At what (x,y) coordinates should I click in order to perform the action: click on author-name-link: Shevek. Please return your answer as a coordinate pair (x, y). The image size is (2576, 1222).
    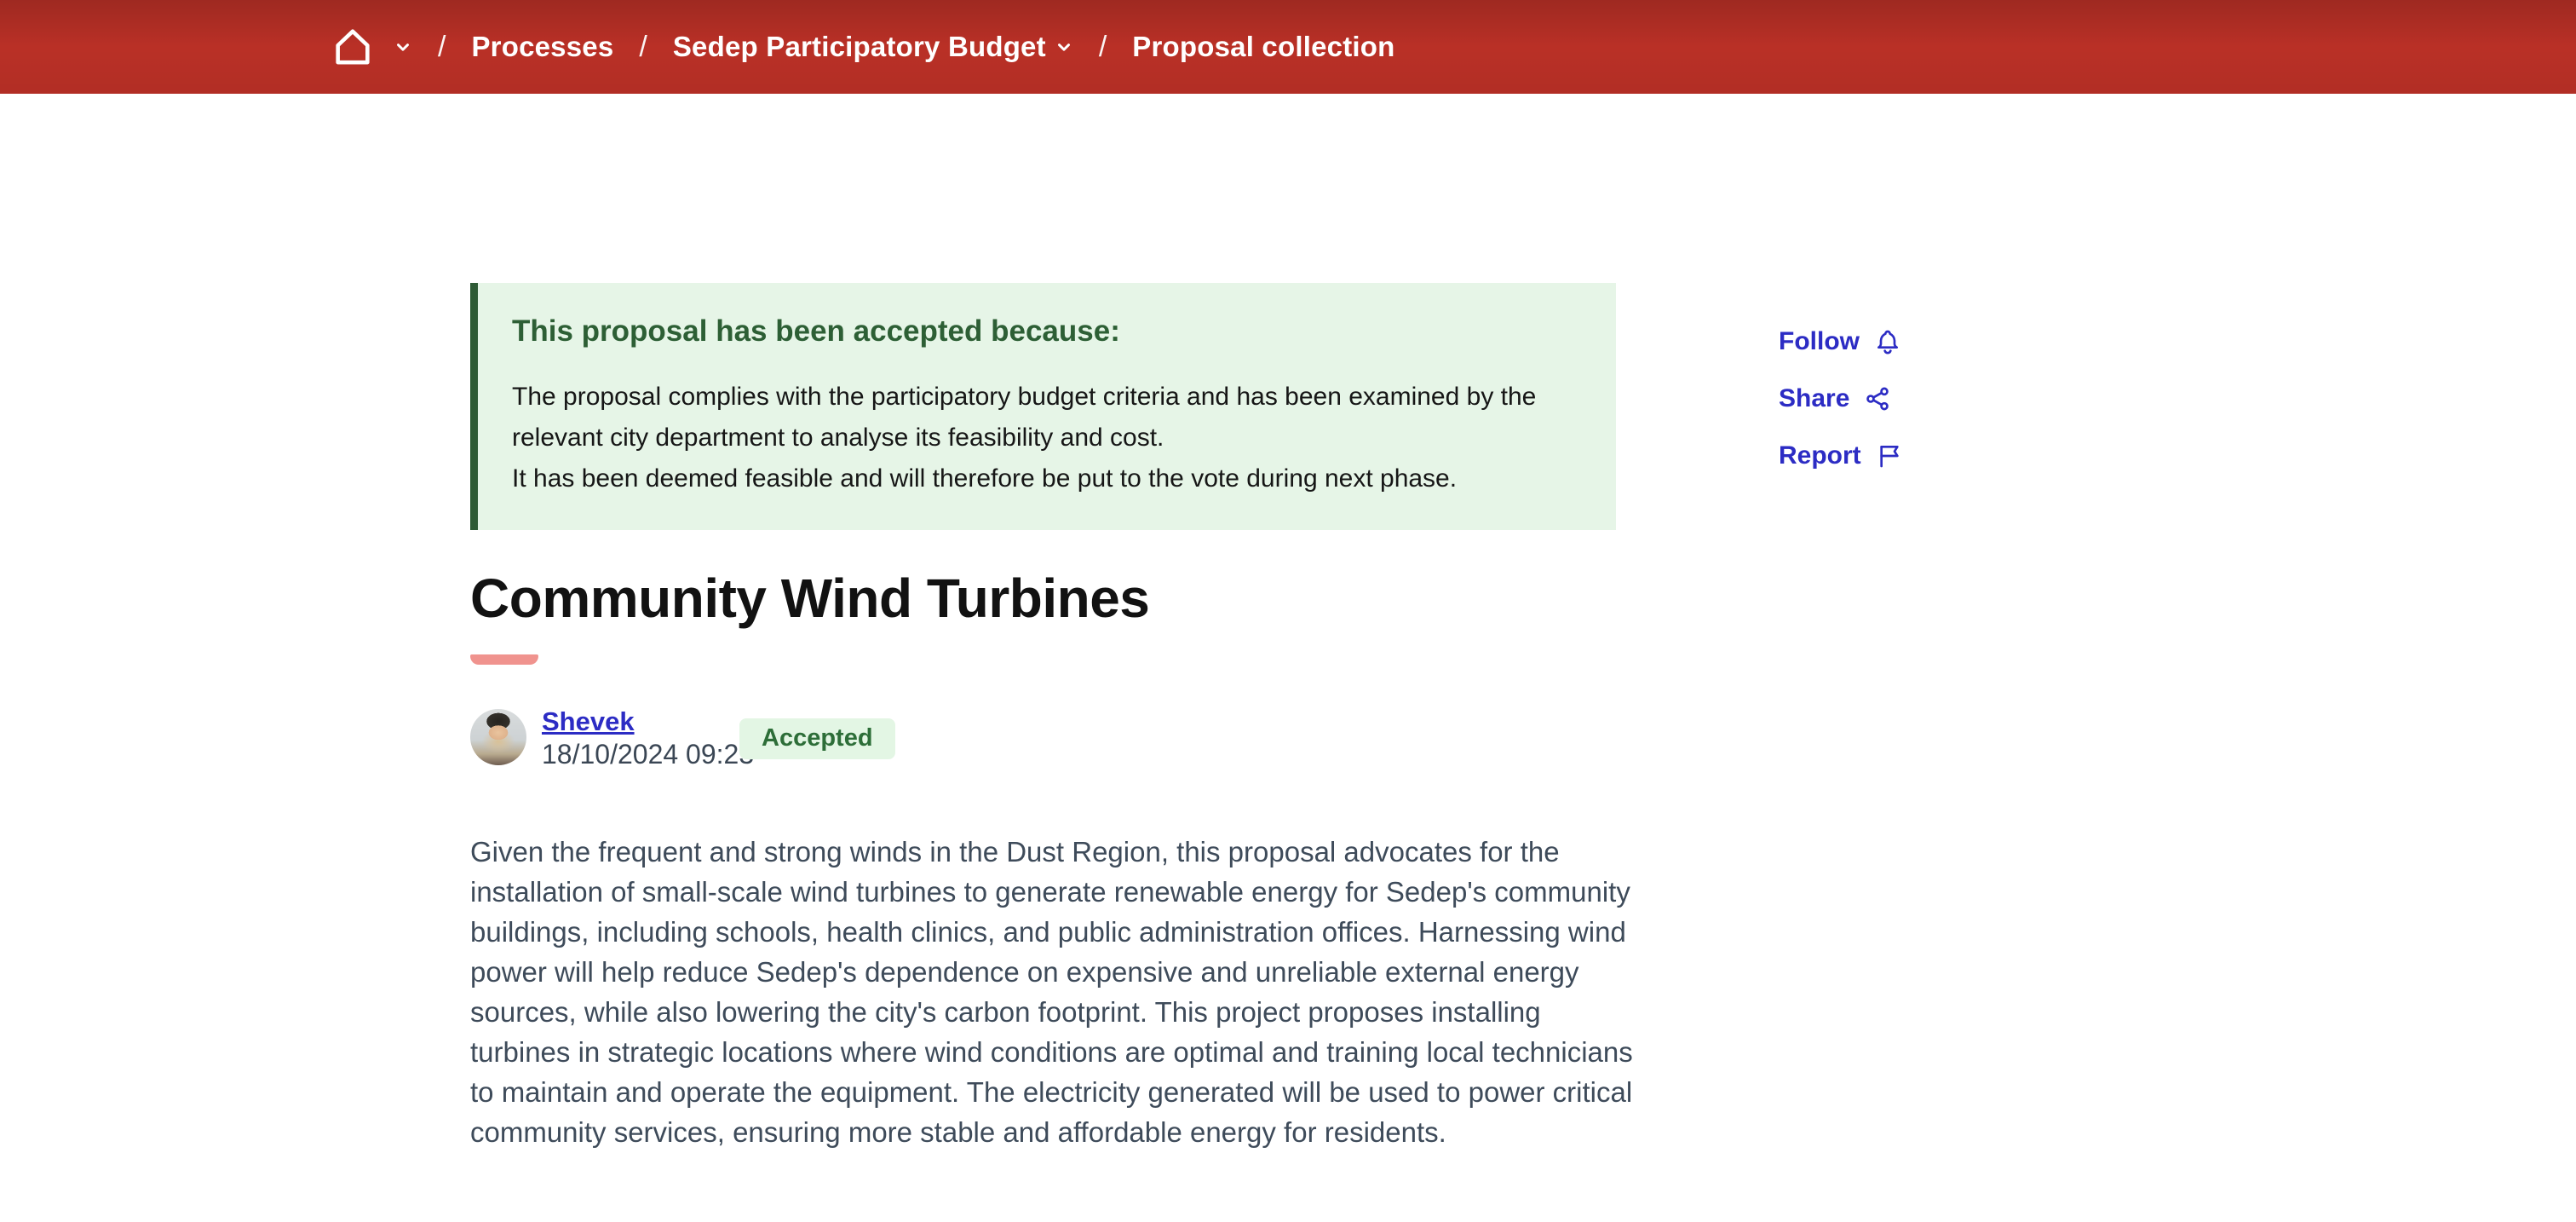
    Looking at the image, I should click on (589, 721).